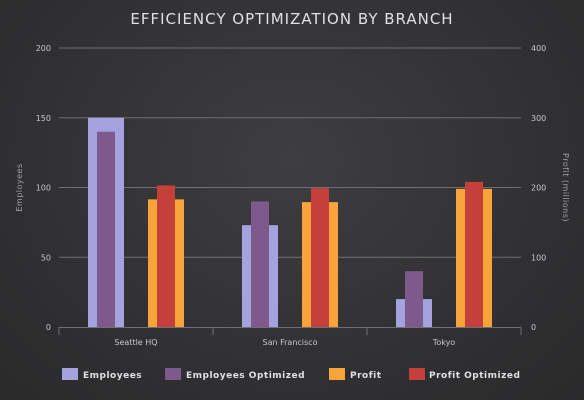 This screenshot has height=400, width=584. Describe the element at coordinates (538, 118) in the screenshot. I see `y-right-tick-label: 300` at that location.